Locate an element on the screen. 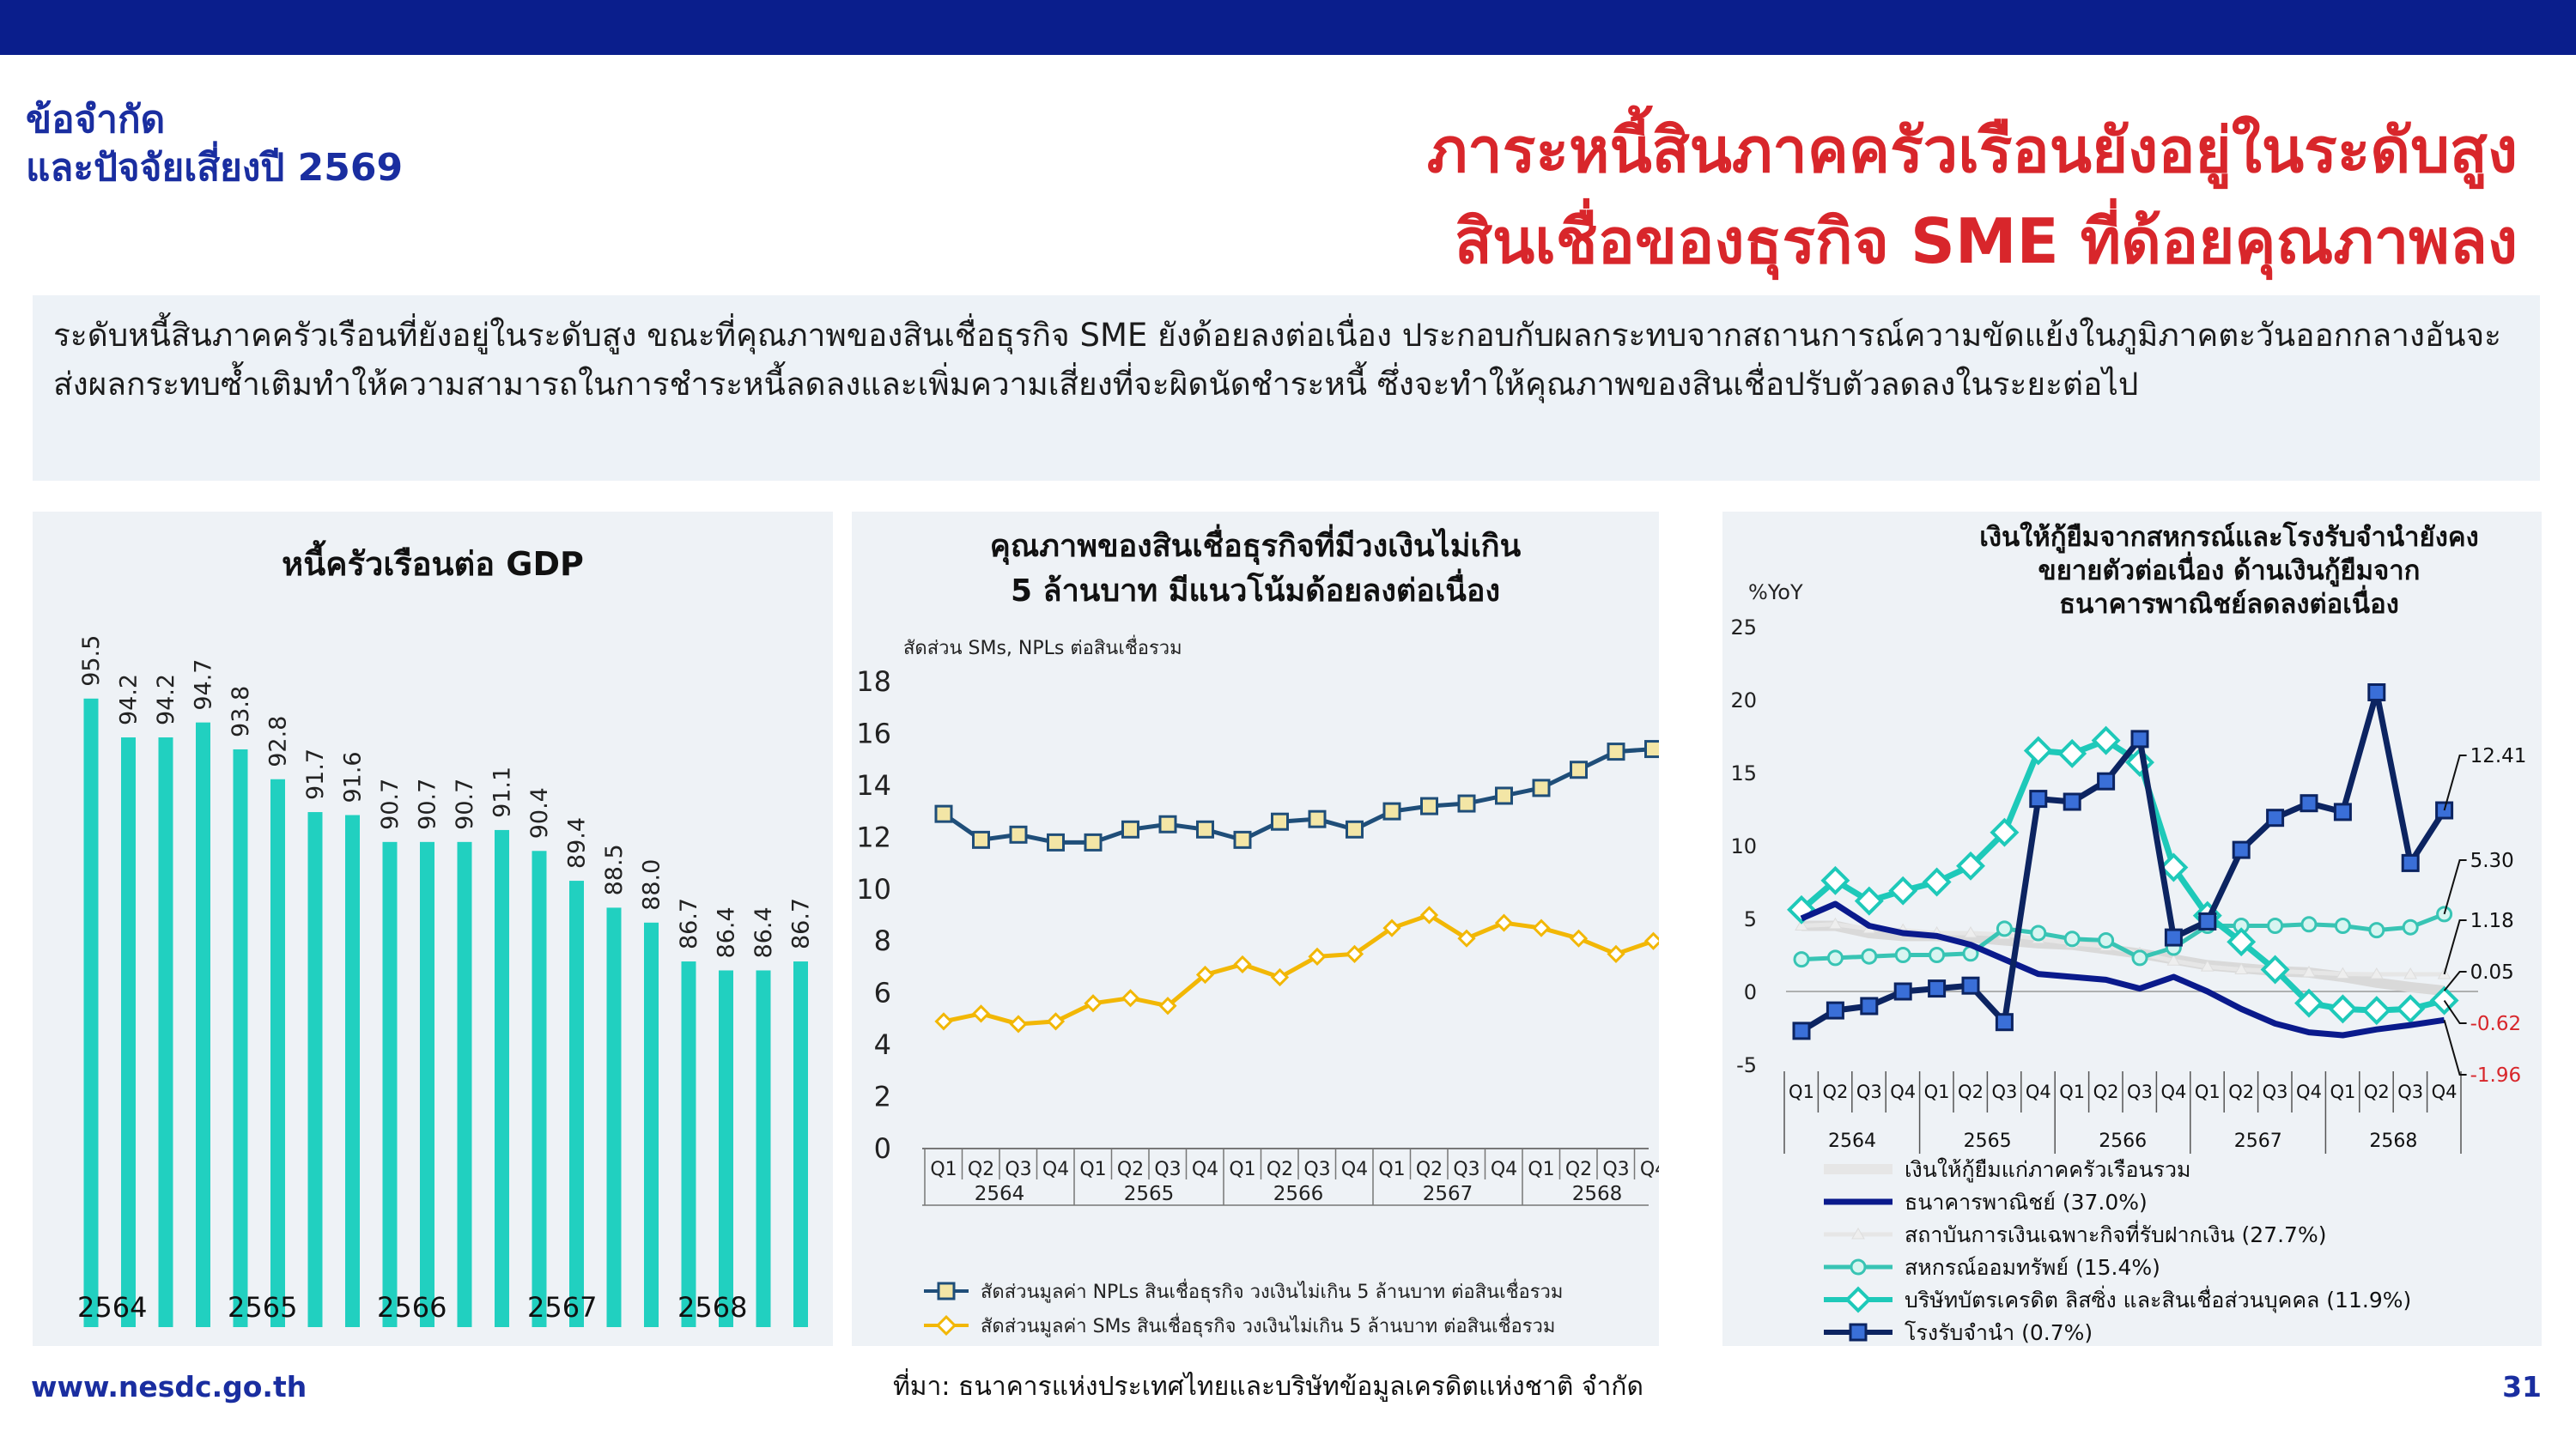 The image size is (2576, 1449). end-value-label: -0.62 is located at coordinates (2496, 1024).